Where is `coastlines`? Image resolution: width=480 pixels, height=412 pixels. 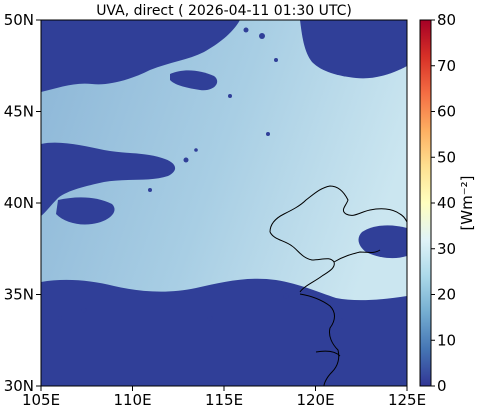 coastlines is located at coordinates (338, 285).